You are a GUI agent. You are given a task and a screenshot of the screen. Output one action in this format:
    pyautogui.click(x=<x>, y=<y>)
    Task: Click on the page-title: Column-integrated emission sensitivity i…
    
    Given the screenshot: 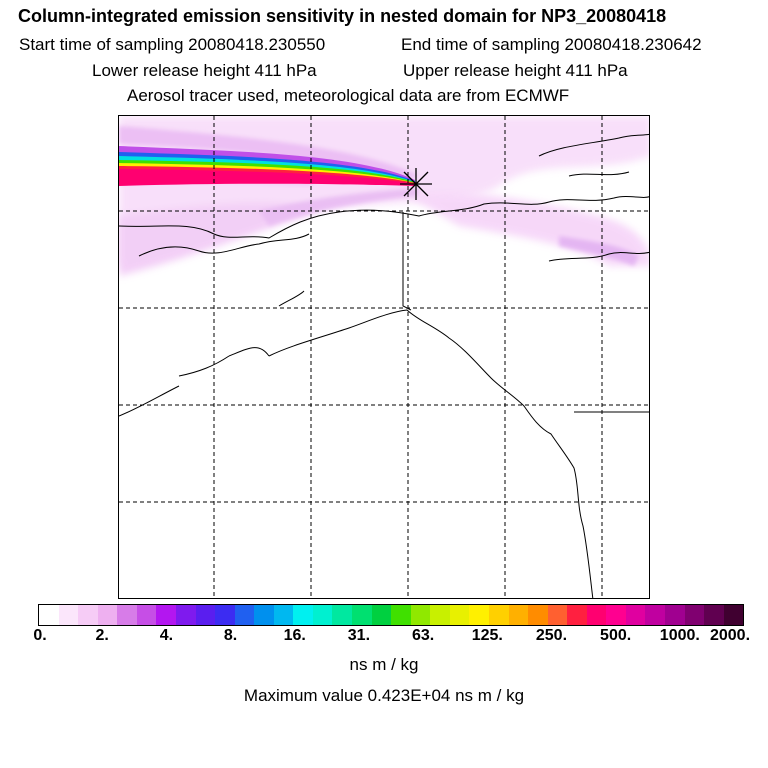 What is the action you would take?
    pyautogui.click(x=342, y=16)
    